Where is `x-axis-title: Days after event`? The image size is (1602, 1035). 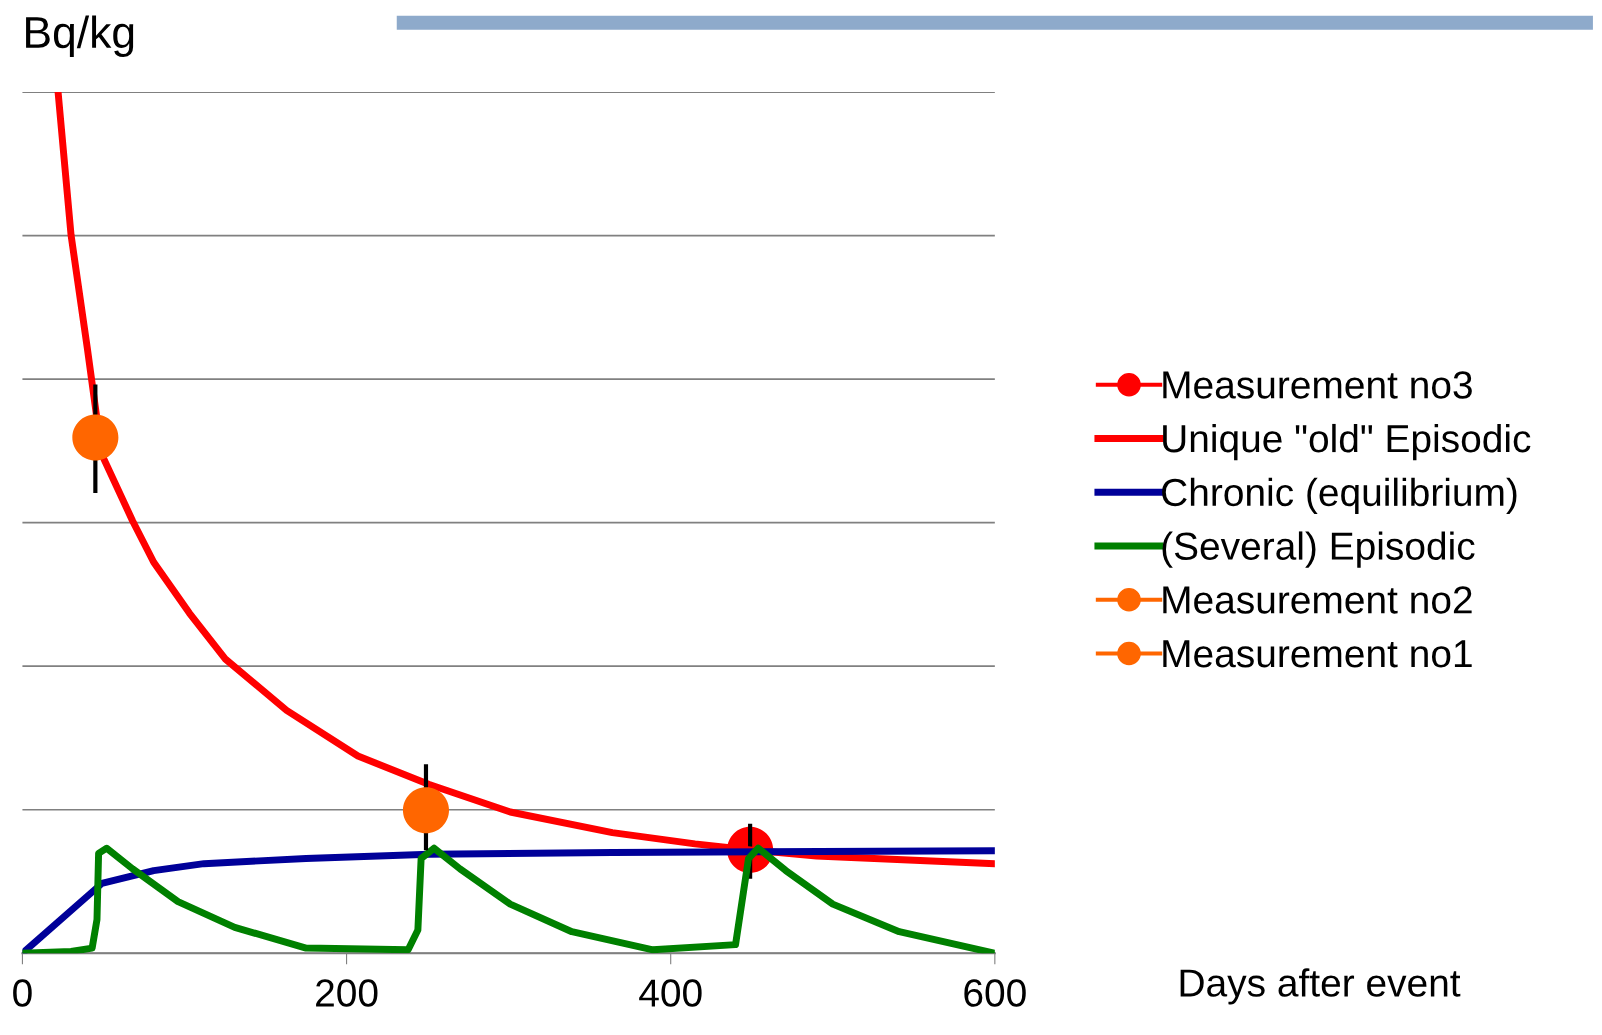 x-axis-title: Days after event is located at coordinates (1320, 986).